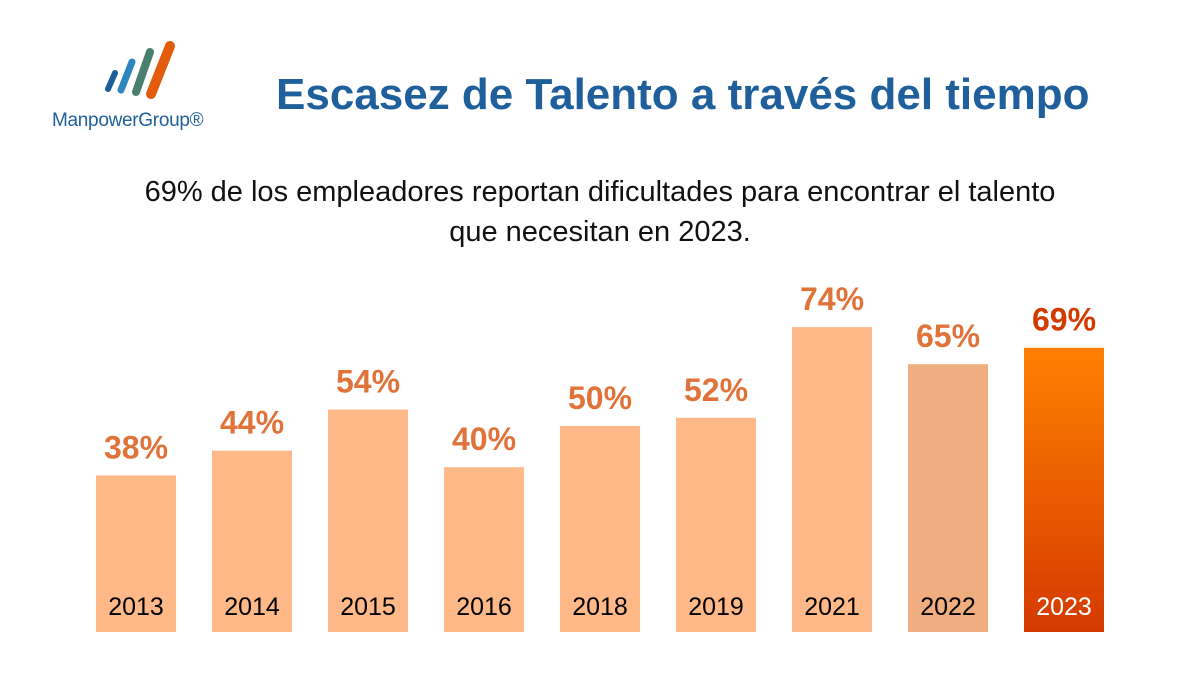 The width and height of the screenshot is (1200, 675). What do you see at coordinates (136, 447) in the screenshot?
I see `data-label-2013: 38%` at bounding box center [136, 447].